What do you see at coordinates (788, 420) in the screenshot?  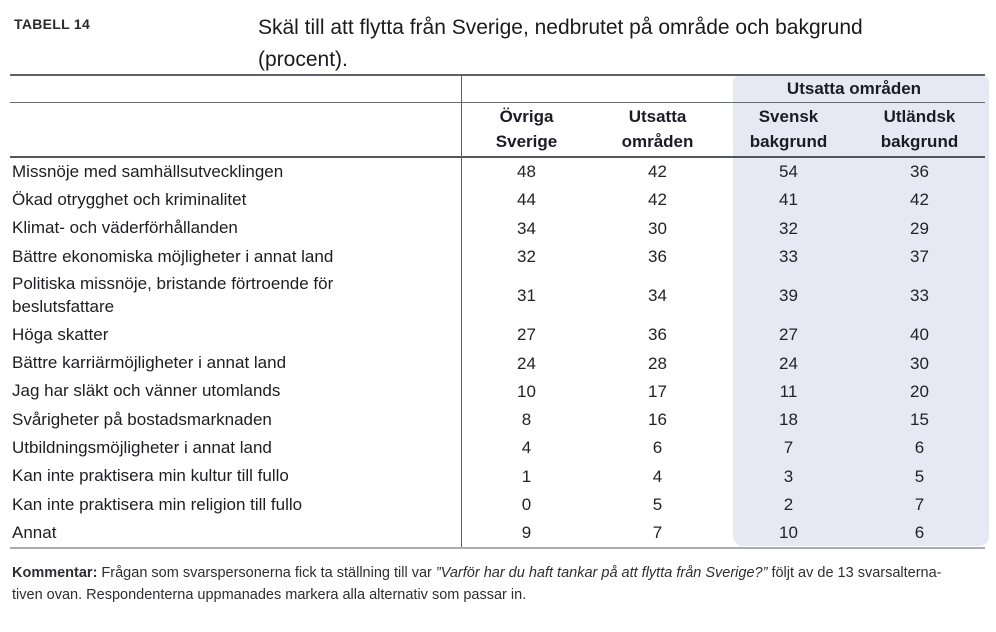 I see `cell-value: 18` at bounding box center [788, 420].